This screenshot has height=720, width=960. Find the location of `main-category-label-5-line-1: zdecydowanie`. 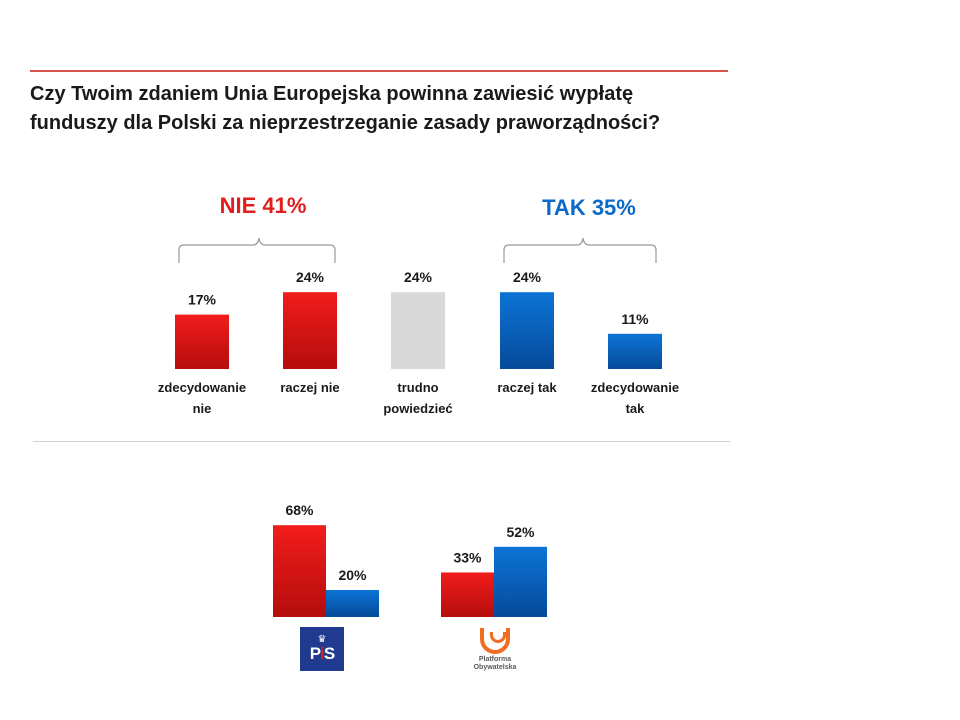

main-category-label-5-line-1: zdecydowanie is located at coordinates (635, 387).